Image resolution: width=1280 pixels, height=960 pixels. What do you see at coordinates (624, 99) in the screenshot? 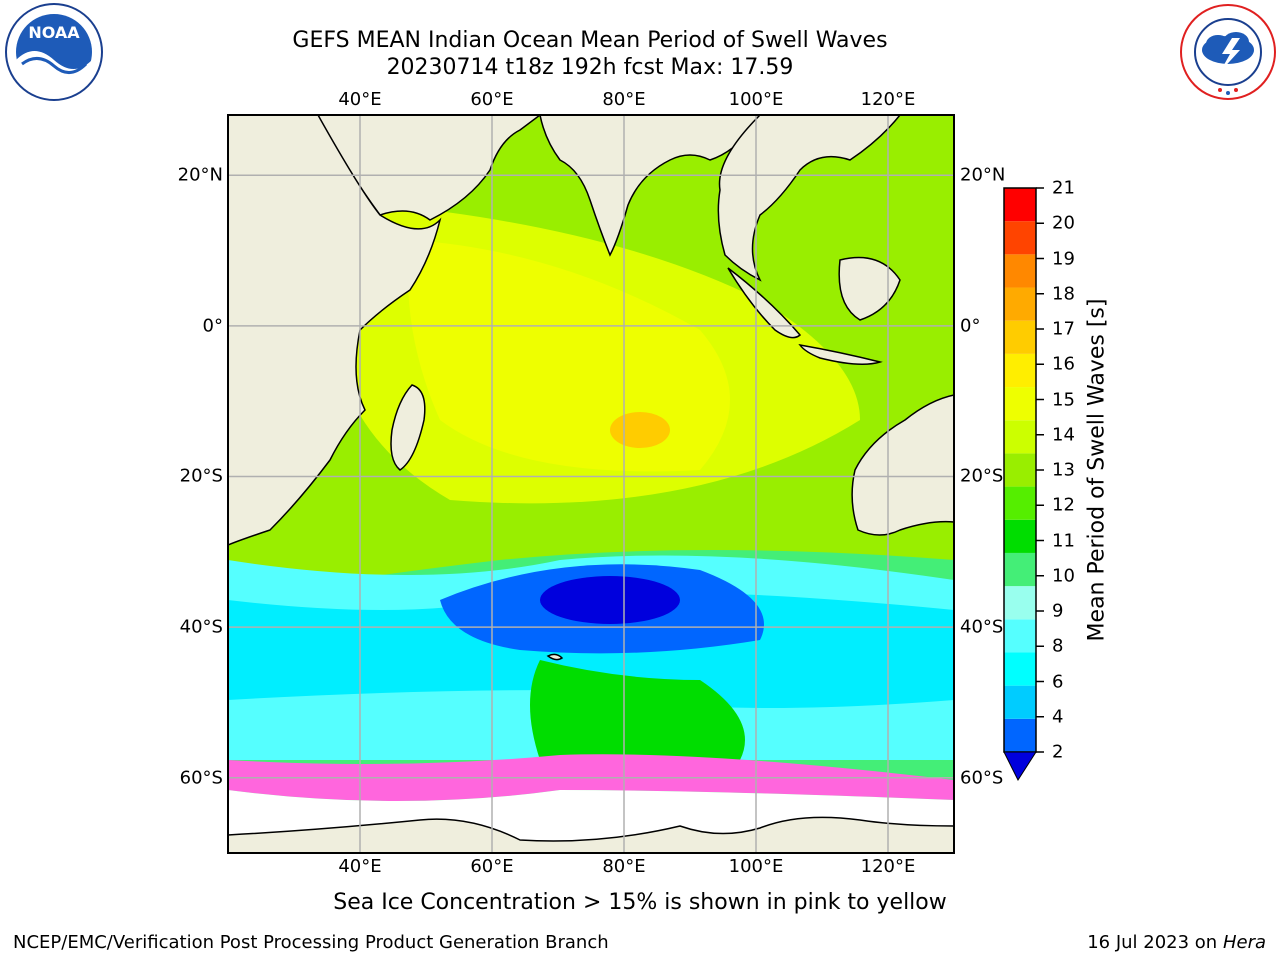
I see `lon-tick-label-top: 80°E` at bounding box center [624, 99].